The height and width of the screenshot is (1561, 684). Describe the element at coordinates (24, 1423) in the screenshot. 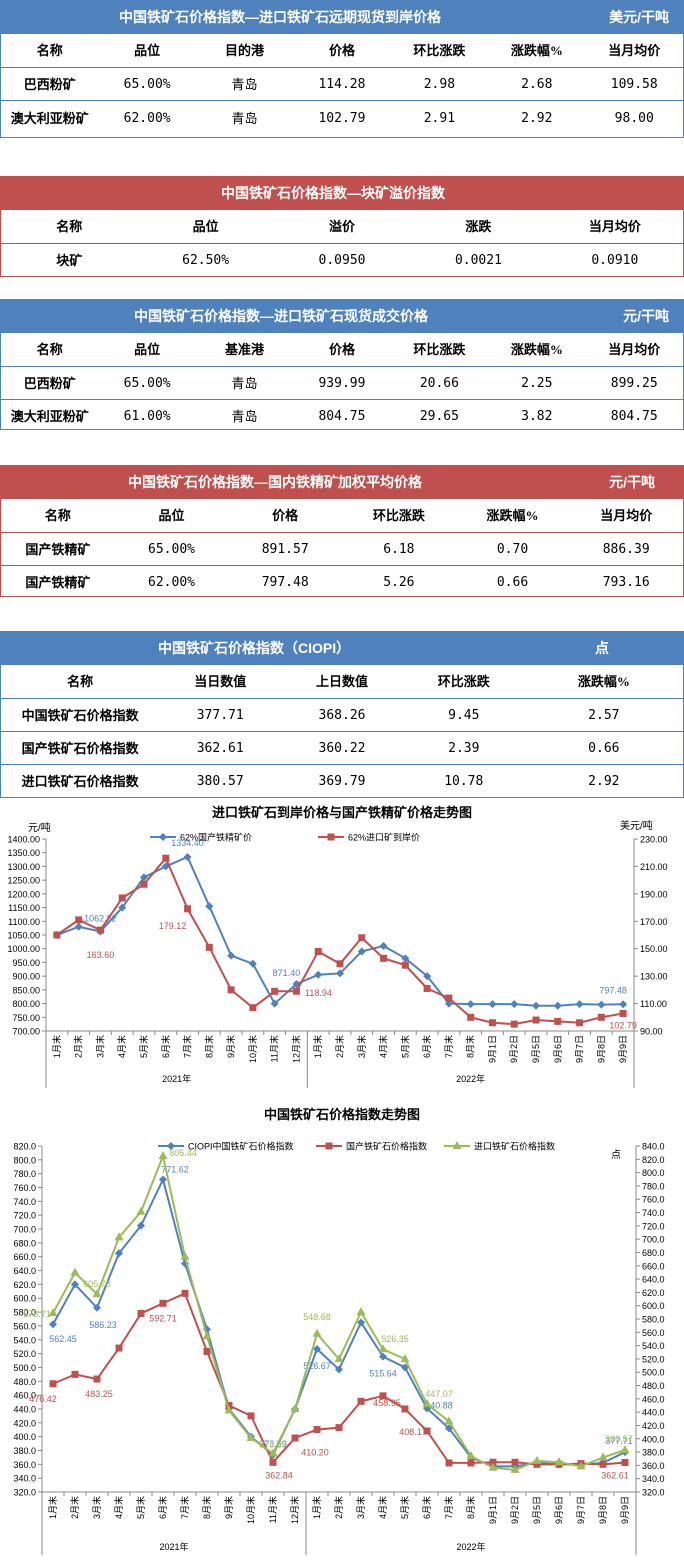

I see `left-tick-label: 420.0` at that location.